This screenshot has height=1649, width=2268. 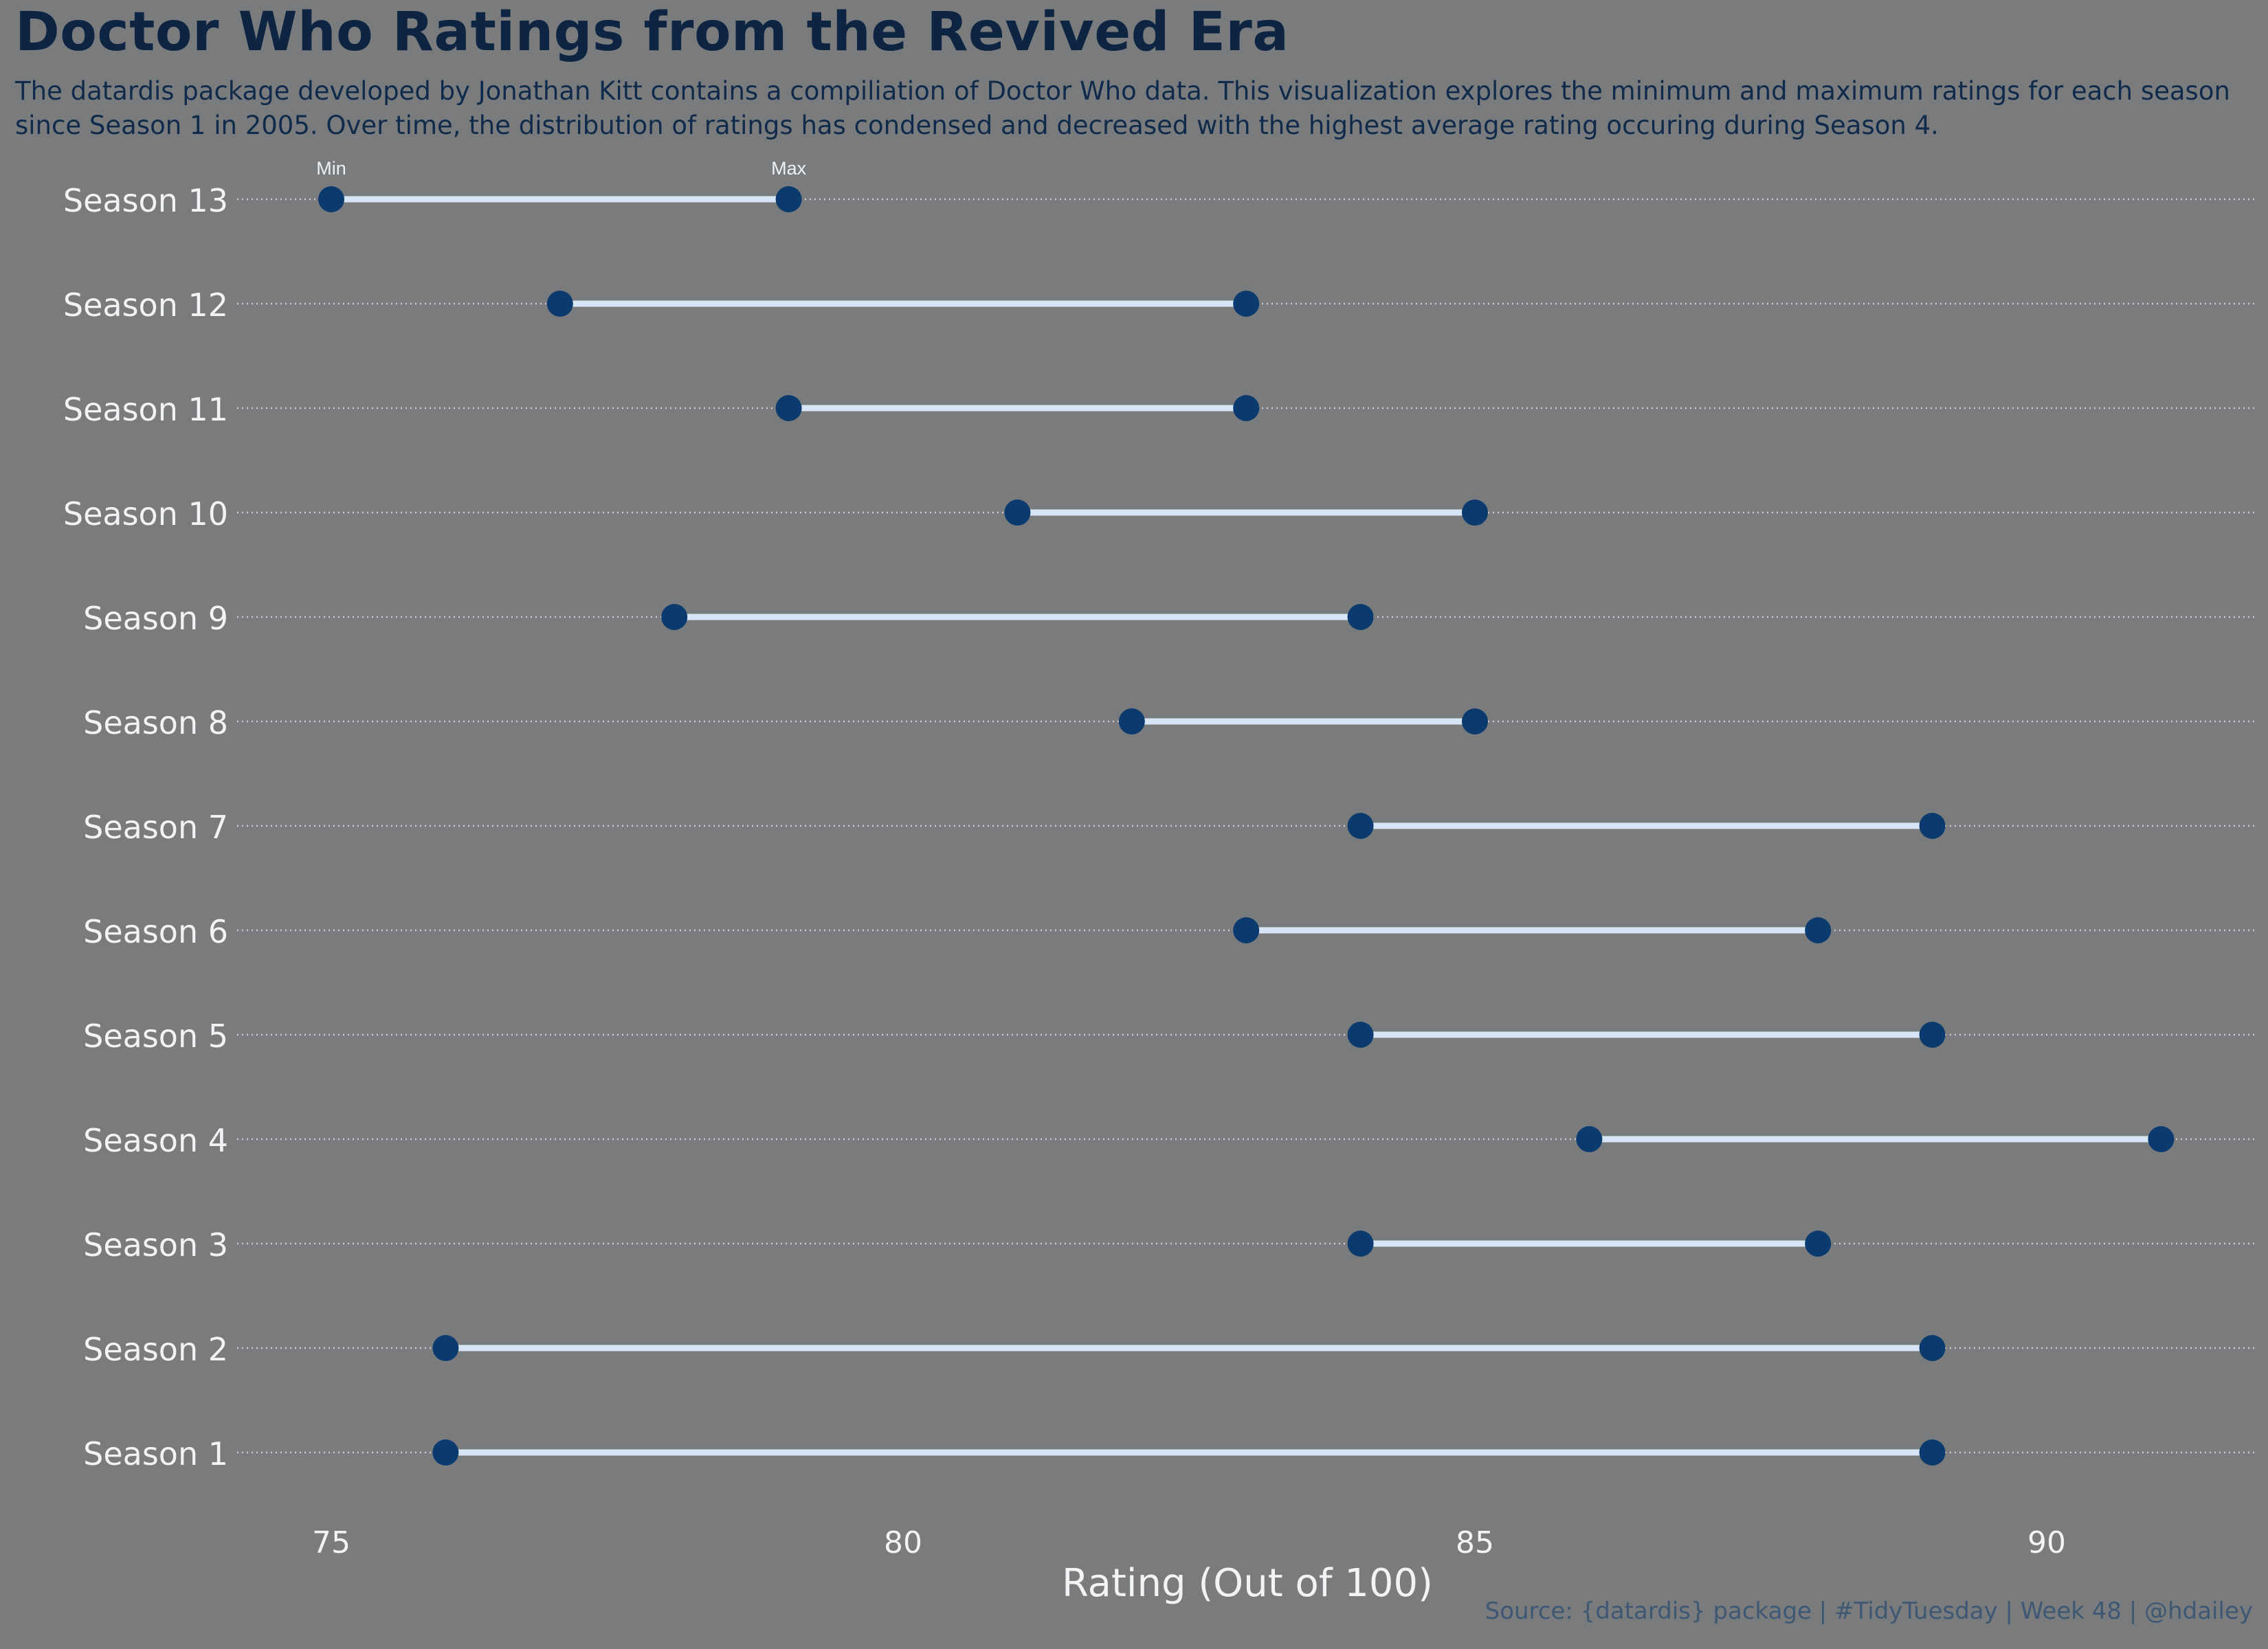 I want to click on x-tick-label: 85, so click(x=1475, y=1542).